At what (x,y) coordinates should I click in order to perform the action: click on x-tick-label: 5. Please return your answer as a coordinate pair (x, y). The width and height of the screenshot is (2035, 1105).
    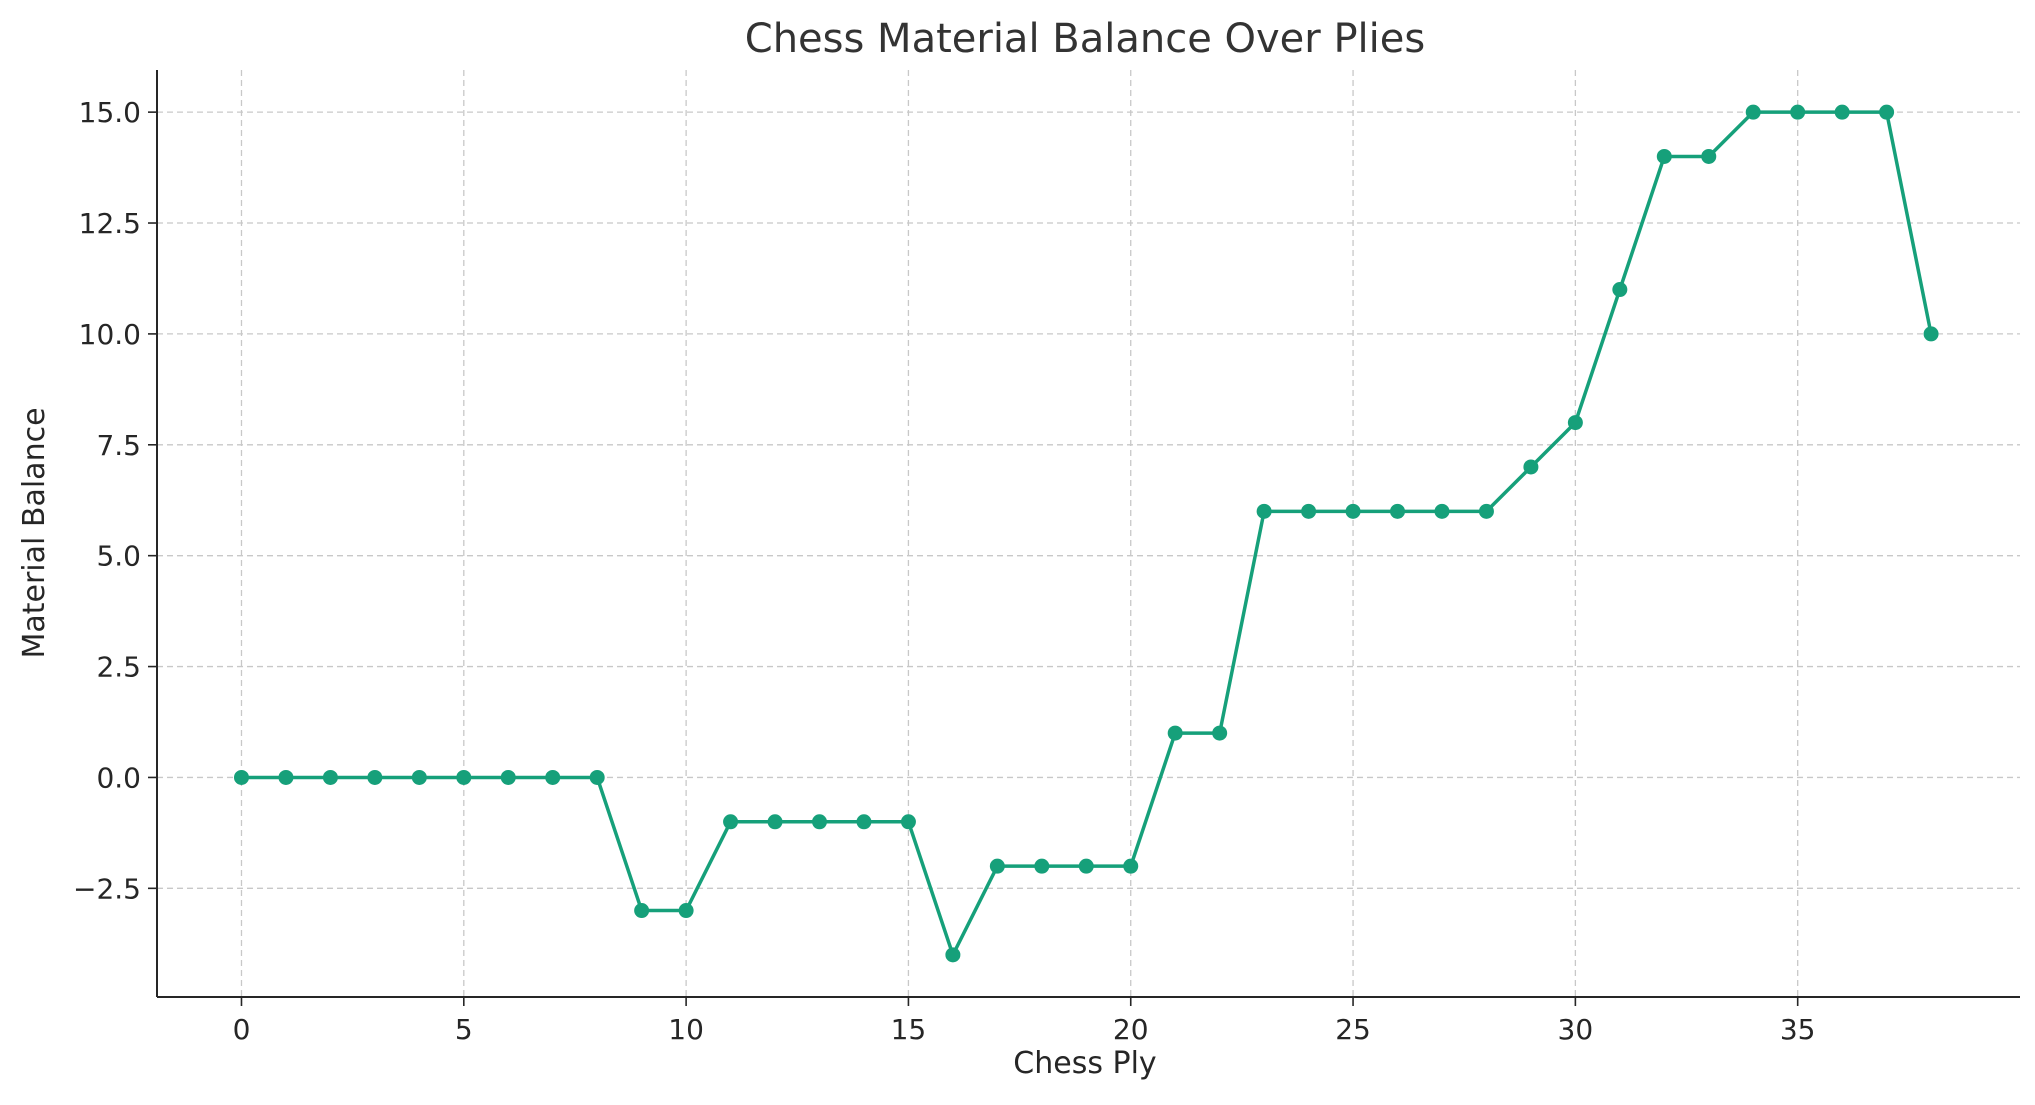
    Looking at the image, I should click on (464, 1029).